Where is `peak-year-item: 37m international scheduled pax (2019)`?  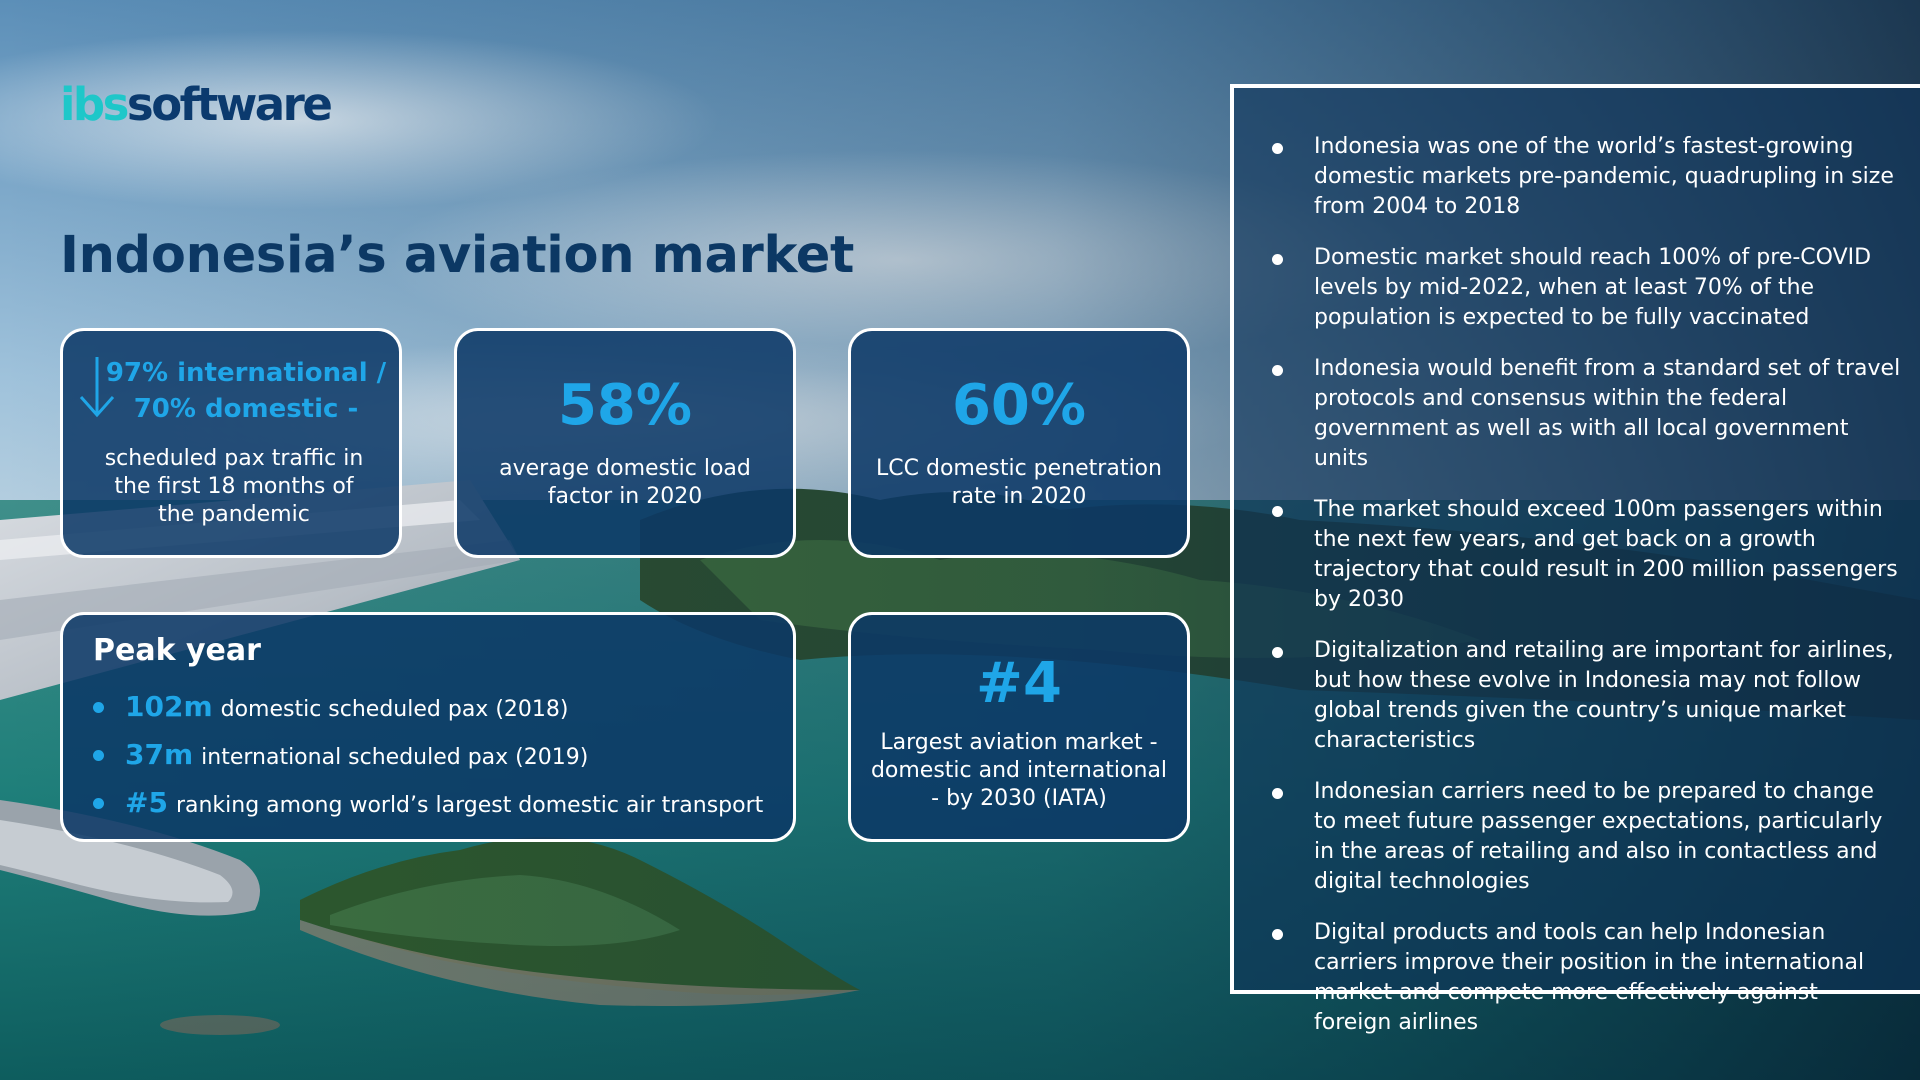 peak-year-item: 37m international scheduled pax (2019) is located at coordinates (428, 755).